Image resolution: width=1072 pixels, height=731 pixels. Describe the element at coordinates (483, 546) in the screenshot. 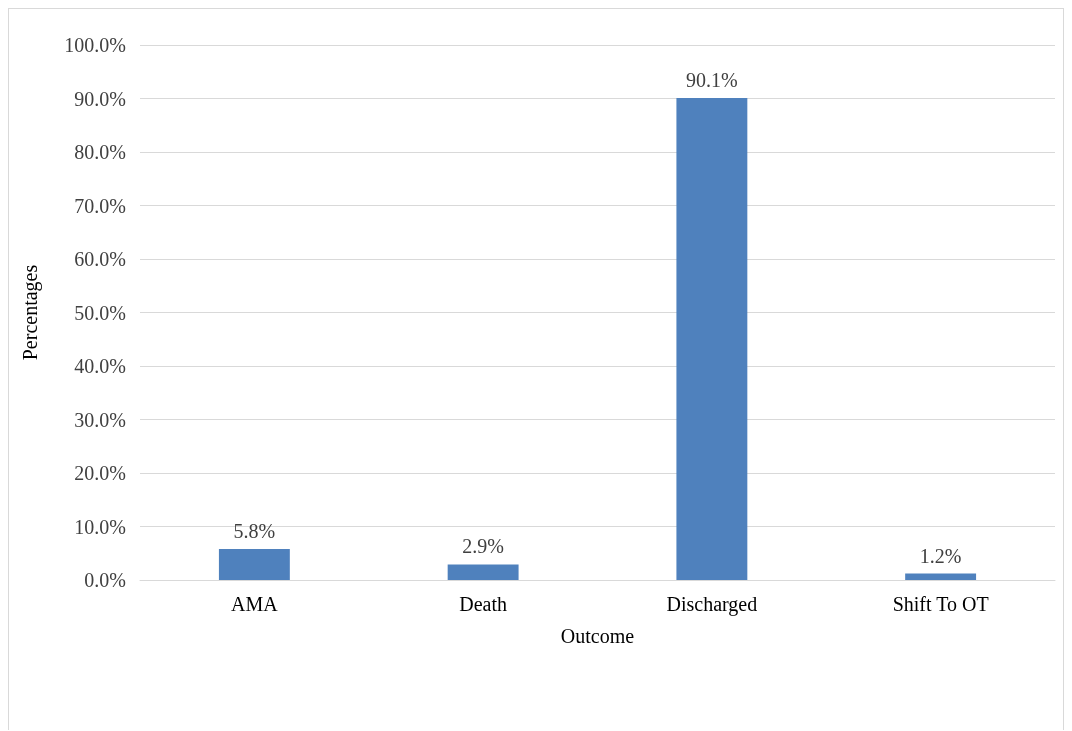

I see `data-label: 2.9%` at that location.